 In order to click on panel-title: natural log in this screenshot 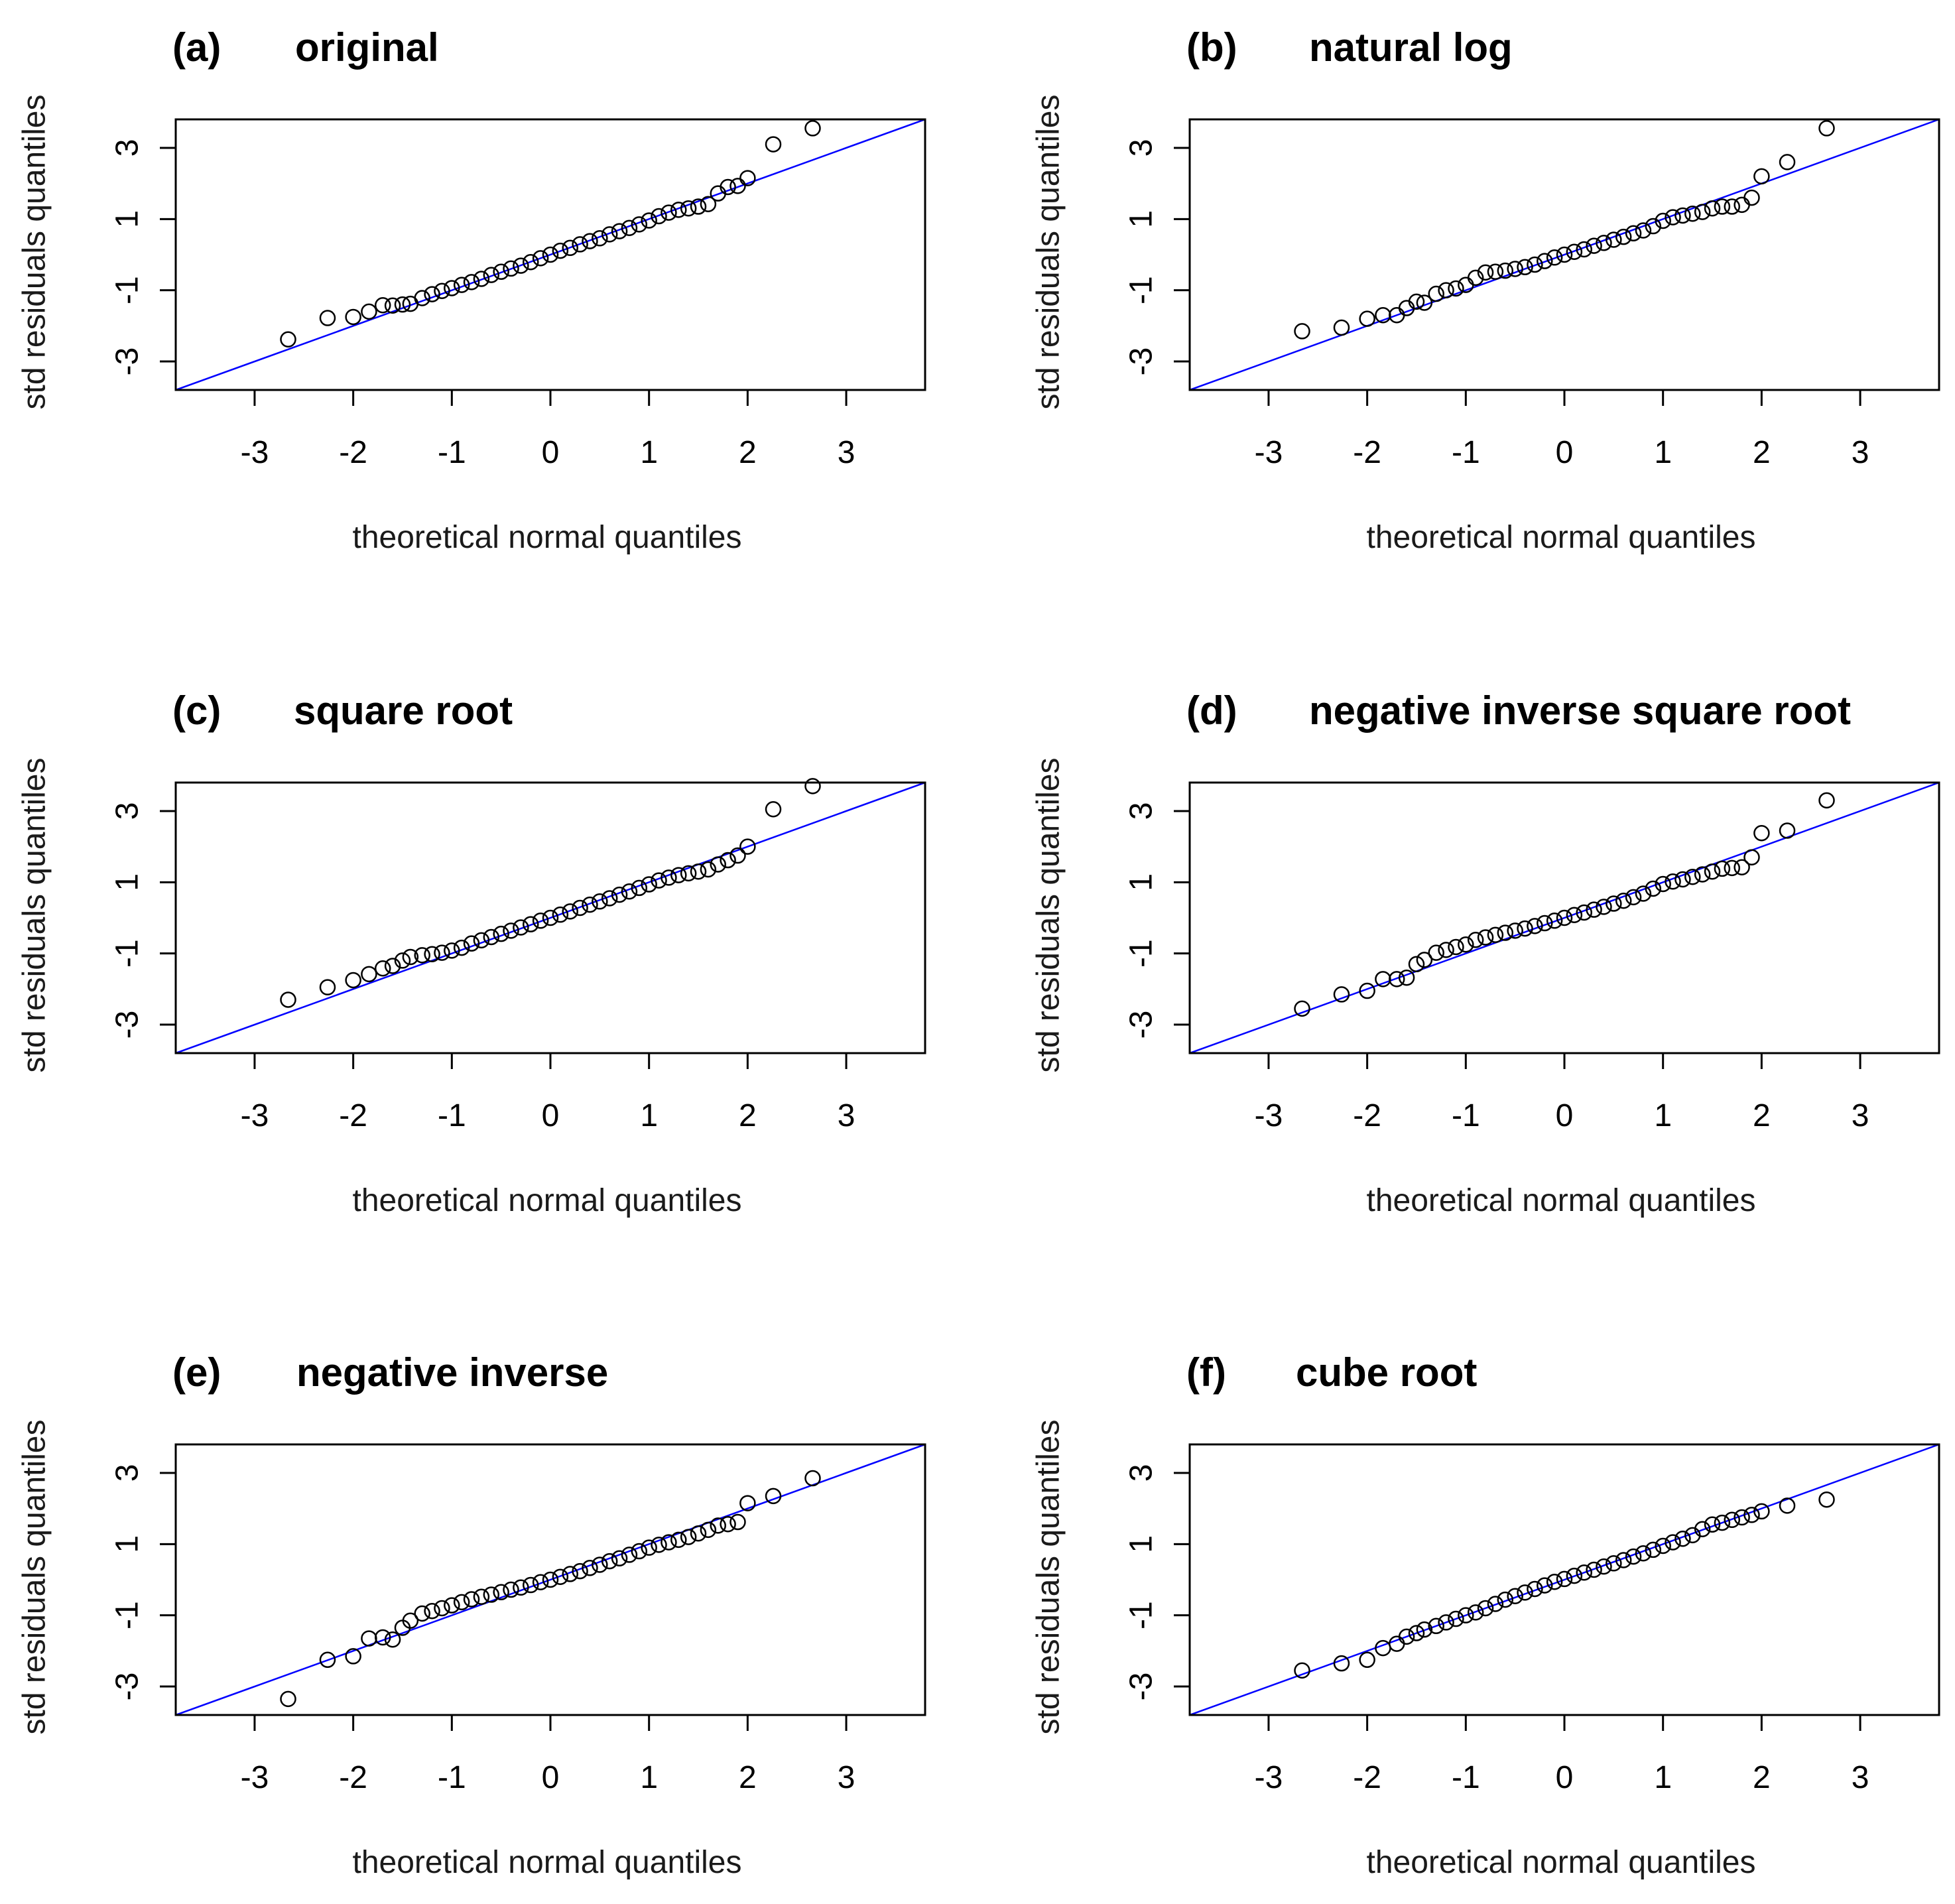, I will do `click(1411, 47)`.